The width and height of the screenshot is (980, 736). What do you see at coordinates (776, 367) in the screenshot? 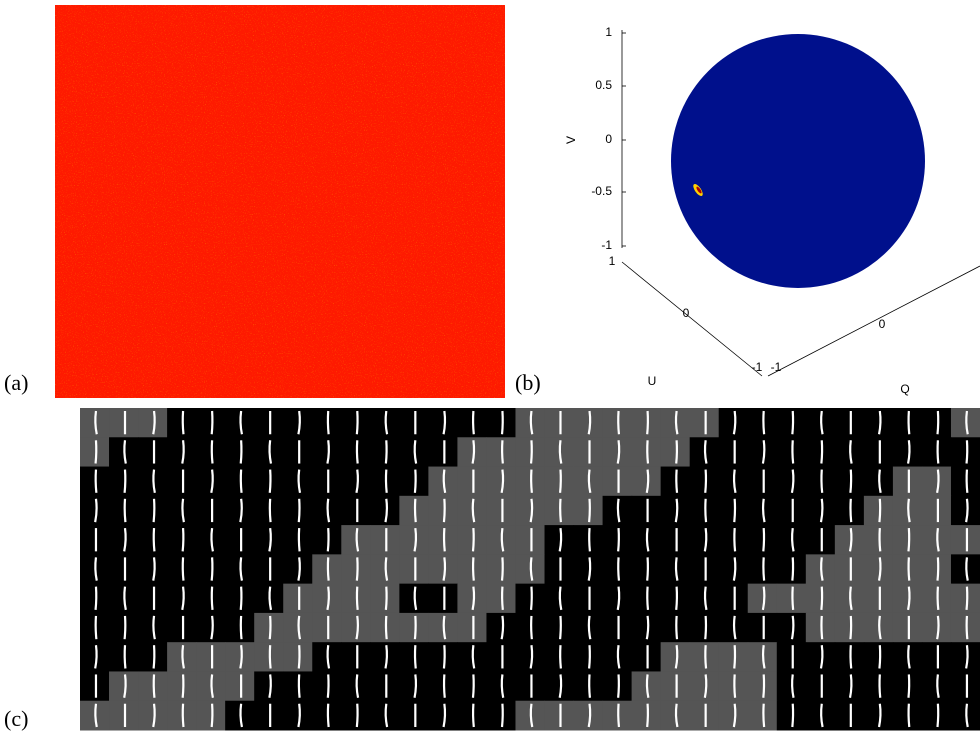
I see `q-tick-label: -1` at bounding box center [776, 367].